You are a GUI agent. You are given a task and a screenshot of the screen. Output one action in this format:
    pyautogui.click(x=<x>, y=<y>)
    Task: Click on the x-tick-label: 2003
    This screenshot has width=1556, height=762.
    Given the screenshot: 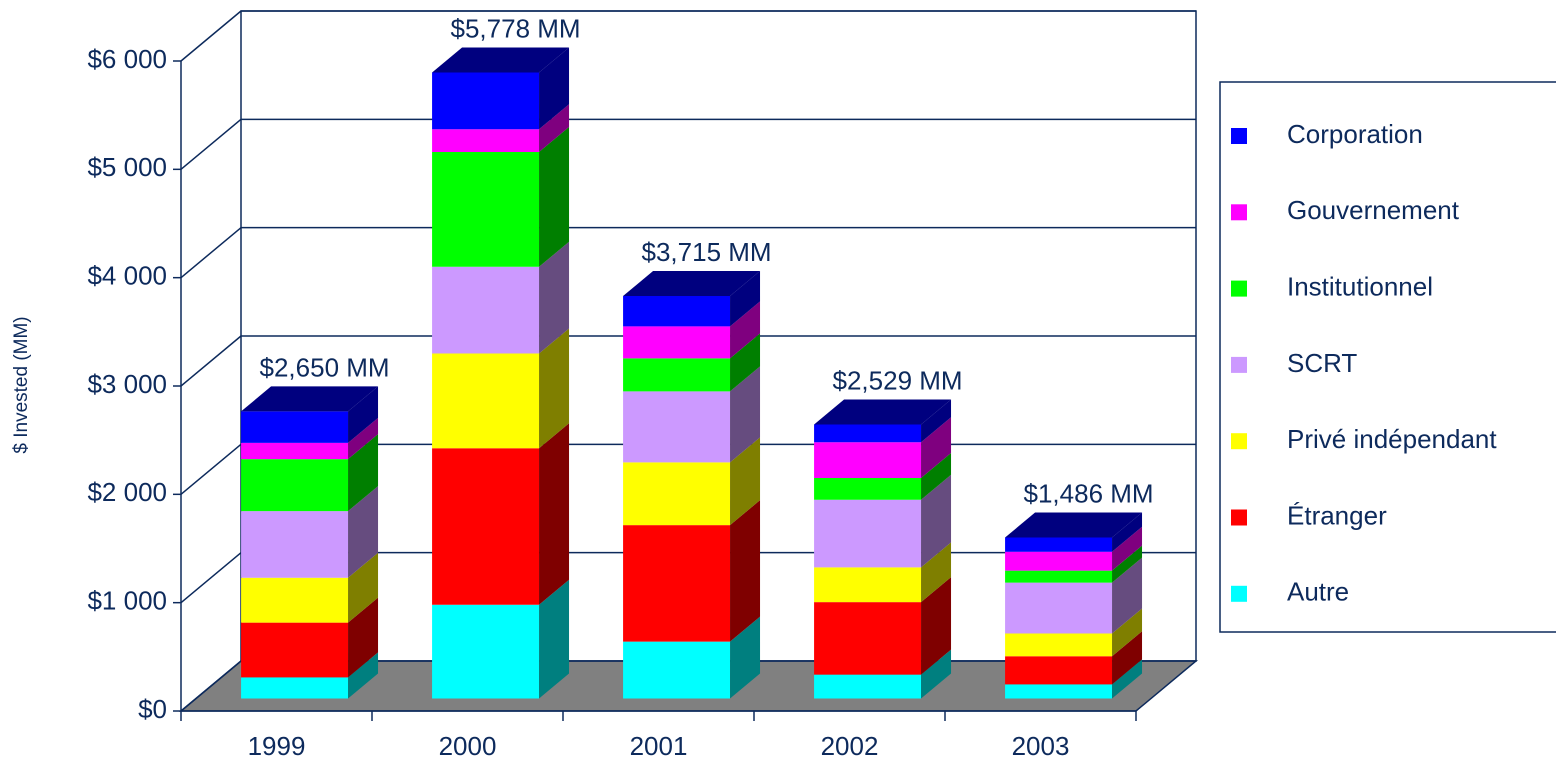 What is the action you would take?
    pyautogui.click(x=1041, y=746)
    